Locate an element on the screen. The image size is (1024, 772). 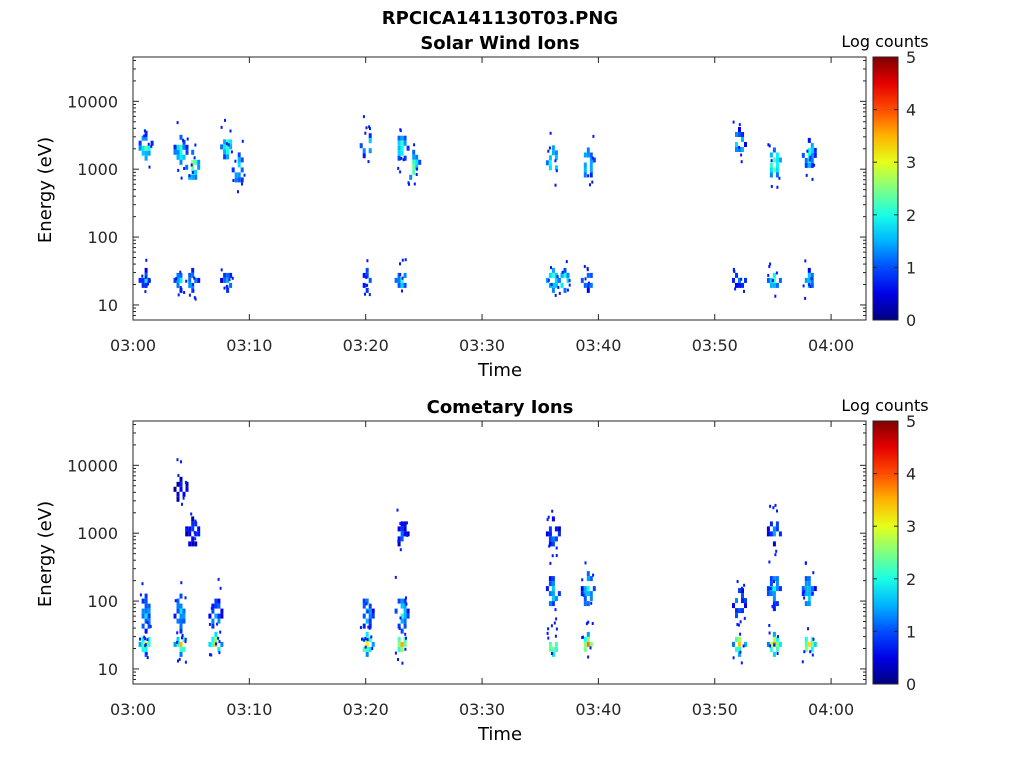
y-tick-label: 1000 is located at coordinates (97, 169).